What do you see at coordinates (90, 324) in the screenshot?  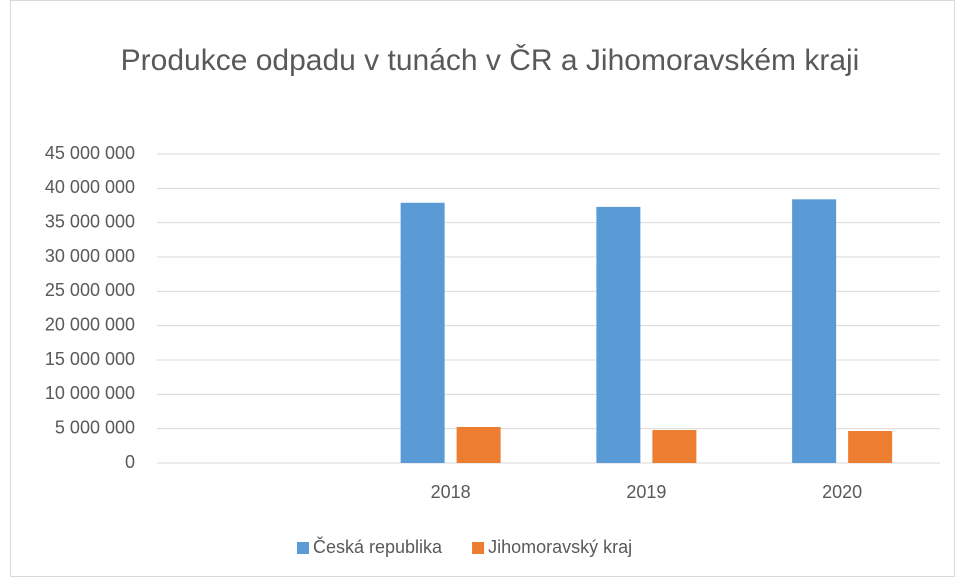 I see `y-tick-label: 20 000 000` at bounding box center [90, 324].